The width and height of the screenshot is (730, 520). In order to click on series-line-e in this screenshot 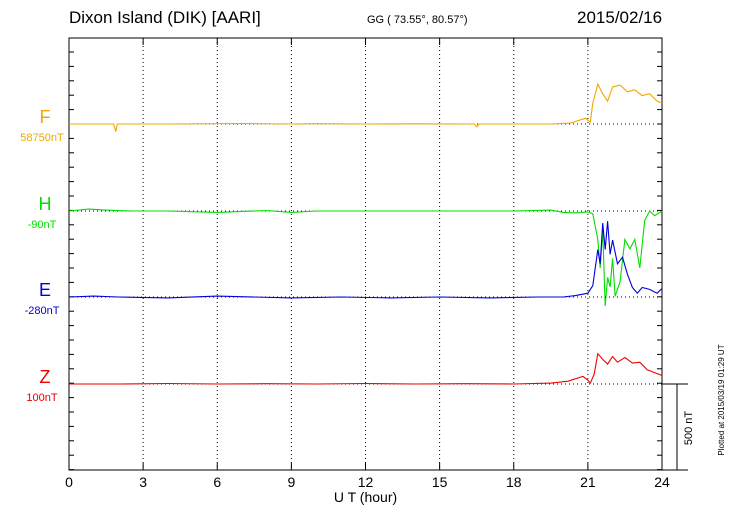, I will do `click(365, 260)`.